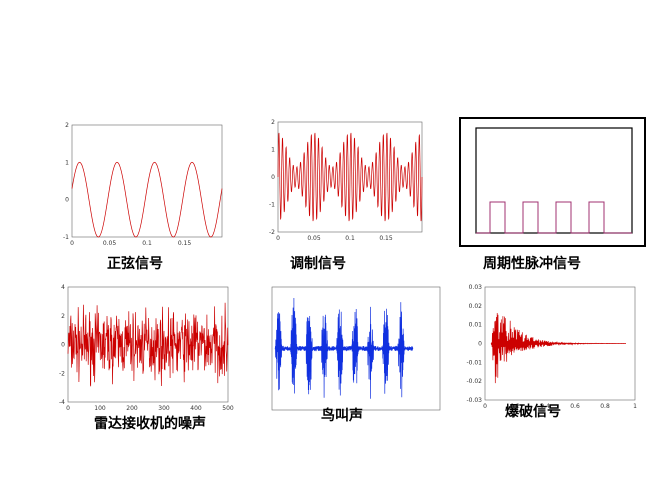  Describe the element at coordinates (474, 381) in the screenshot. I see `y-tick-label: -0.02` at that location.